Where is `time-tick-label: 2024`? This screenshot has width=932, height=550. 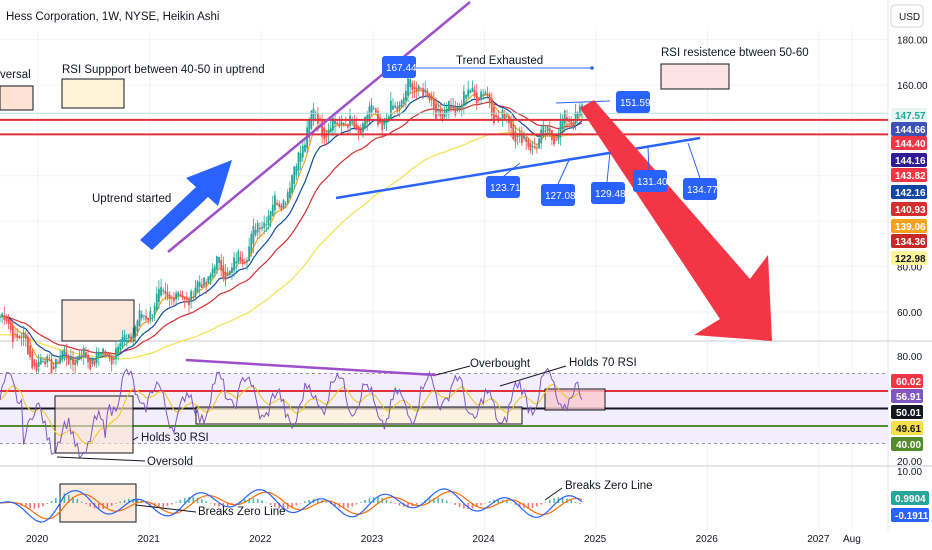 time-tick-label: 2024 is located at coordinates (483, 539).